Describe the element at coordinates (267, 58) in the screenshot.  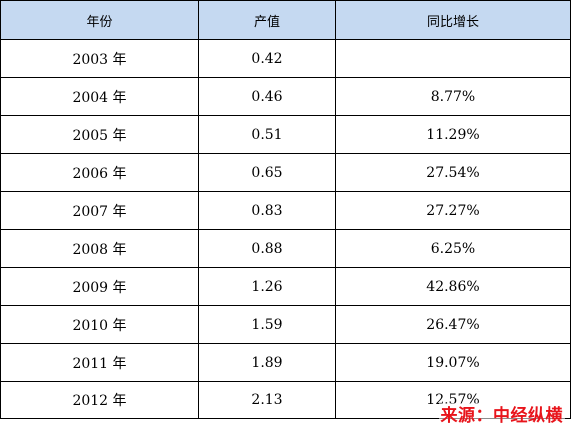
I see `cell-value: 0.42` at that location.